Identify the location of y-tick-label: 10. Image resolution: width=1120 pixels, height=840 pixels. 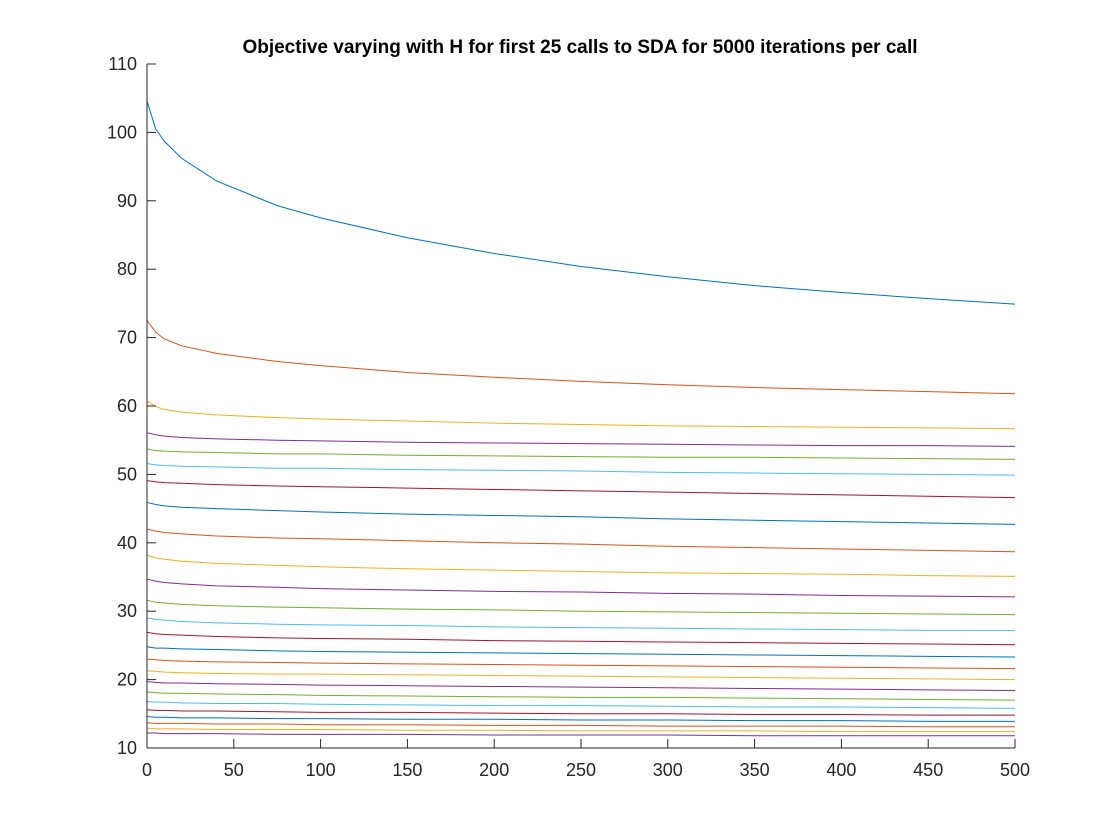
(127, 748).